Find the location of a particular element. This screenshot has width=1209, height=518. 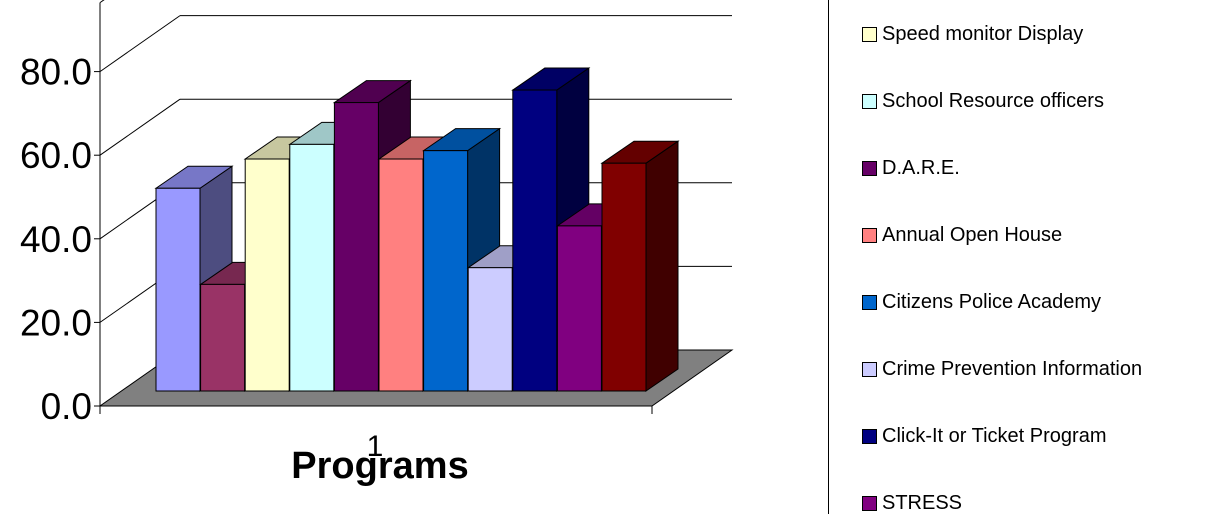

y-tick-label: 60.0 is located at coordinates (56, 155).